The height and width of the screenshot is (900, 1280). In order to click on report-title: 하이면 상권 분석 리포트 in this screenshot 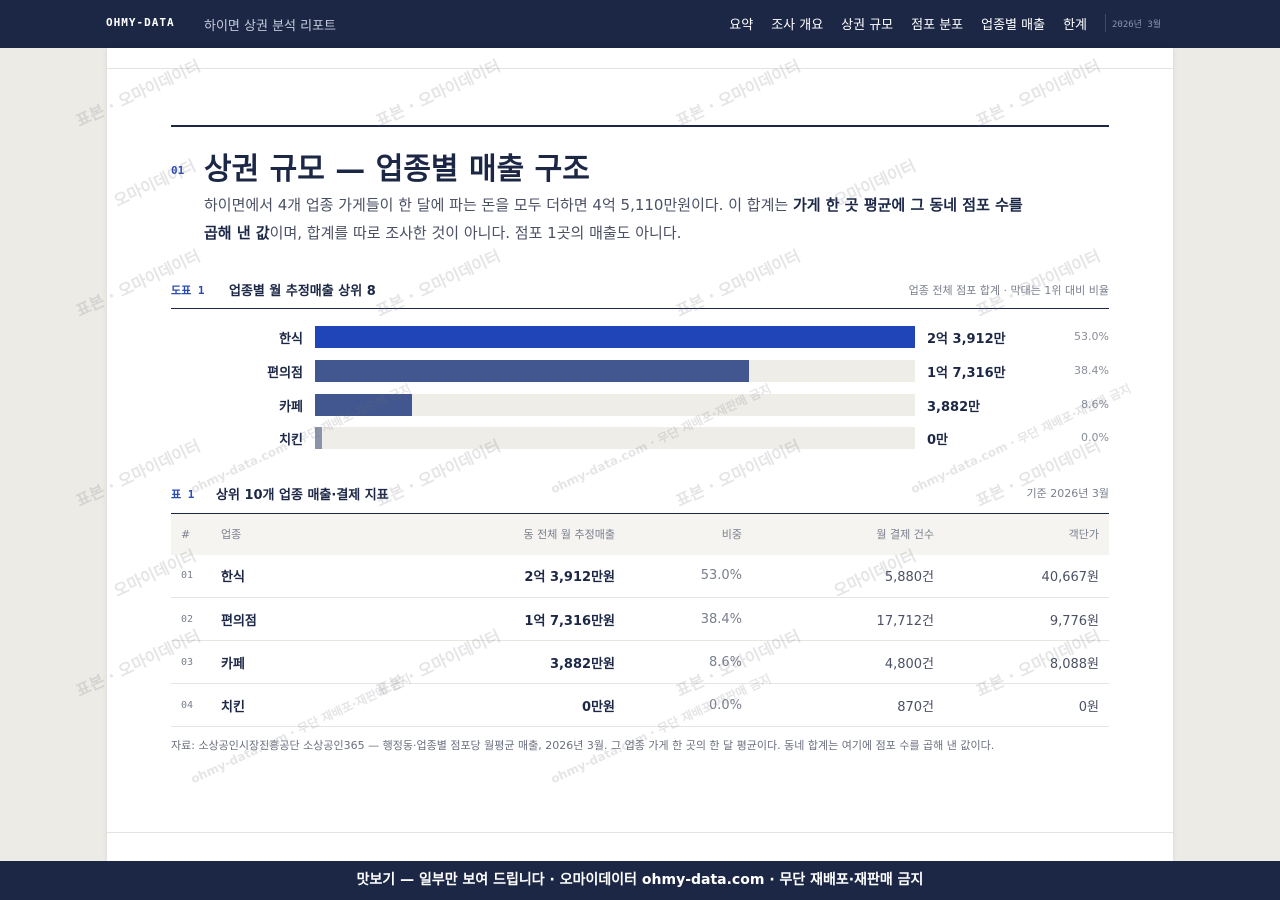, I will do `click(270, 26)`.